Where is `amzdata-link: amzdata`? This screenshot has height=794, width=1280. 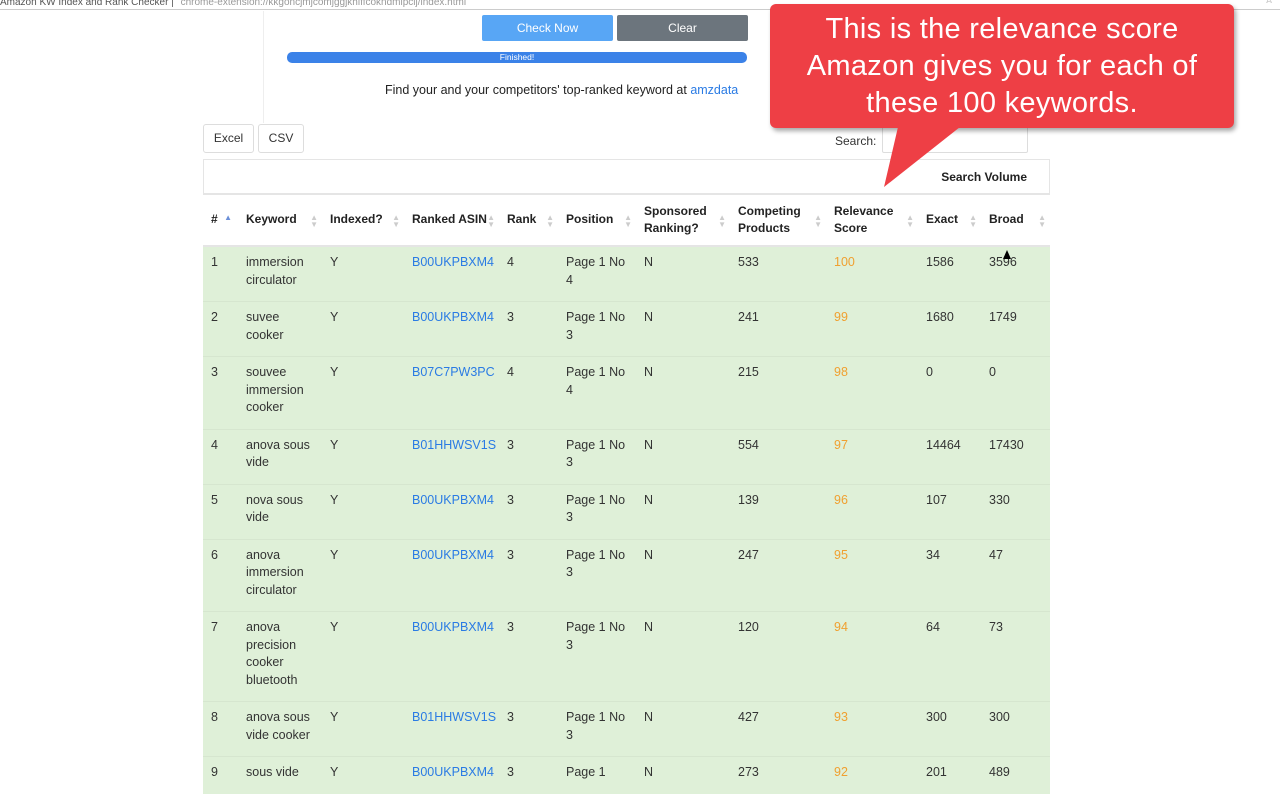 amzdata-link: amzdata is located at coordinates (714, 90).